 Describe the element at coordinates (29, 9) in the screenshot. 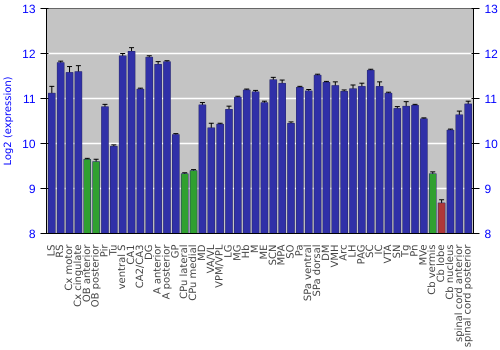

I see `y-tick-label: 13` at that location.